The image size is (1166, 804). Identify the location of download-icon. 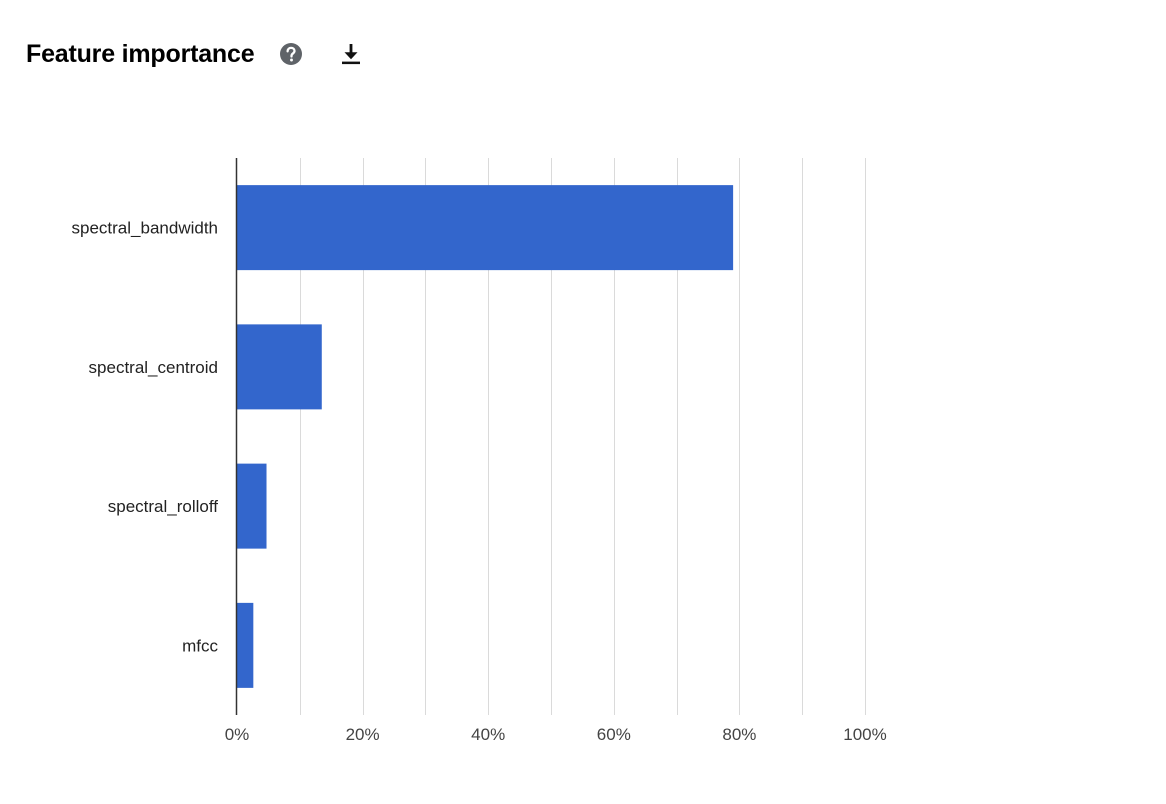
(351, 54).